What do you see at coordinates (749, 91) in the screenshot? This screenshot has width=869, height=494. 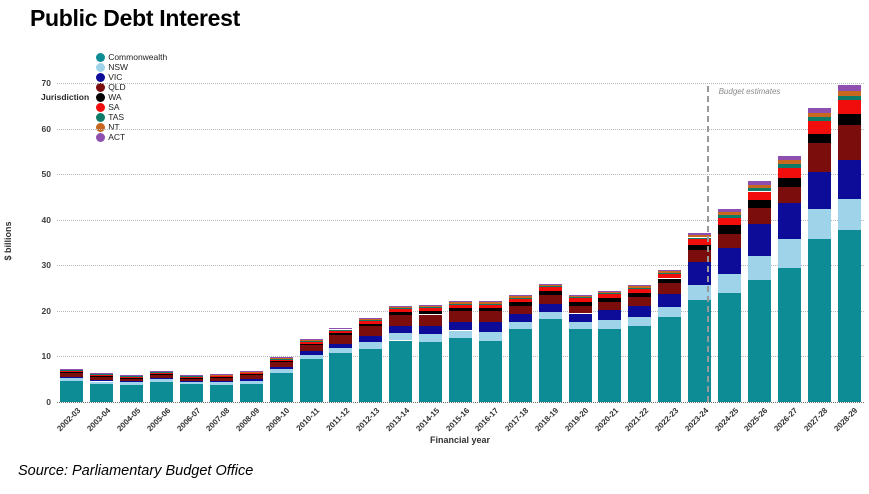 I see `budget-estimates-label: Budget estimates` at bounding box center [749, 91].